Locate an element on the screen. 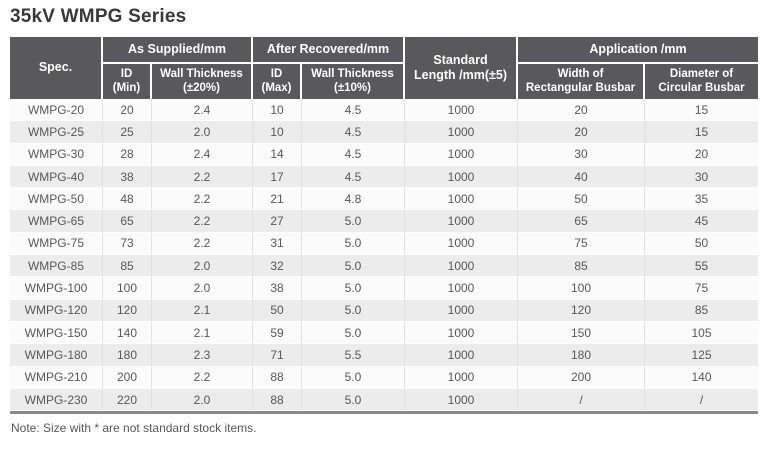 This screenshot has width=766, height=459. width-rectangular-cell: 30 is located at coordinates (582, 154).